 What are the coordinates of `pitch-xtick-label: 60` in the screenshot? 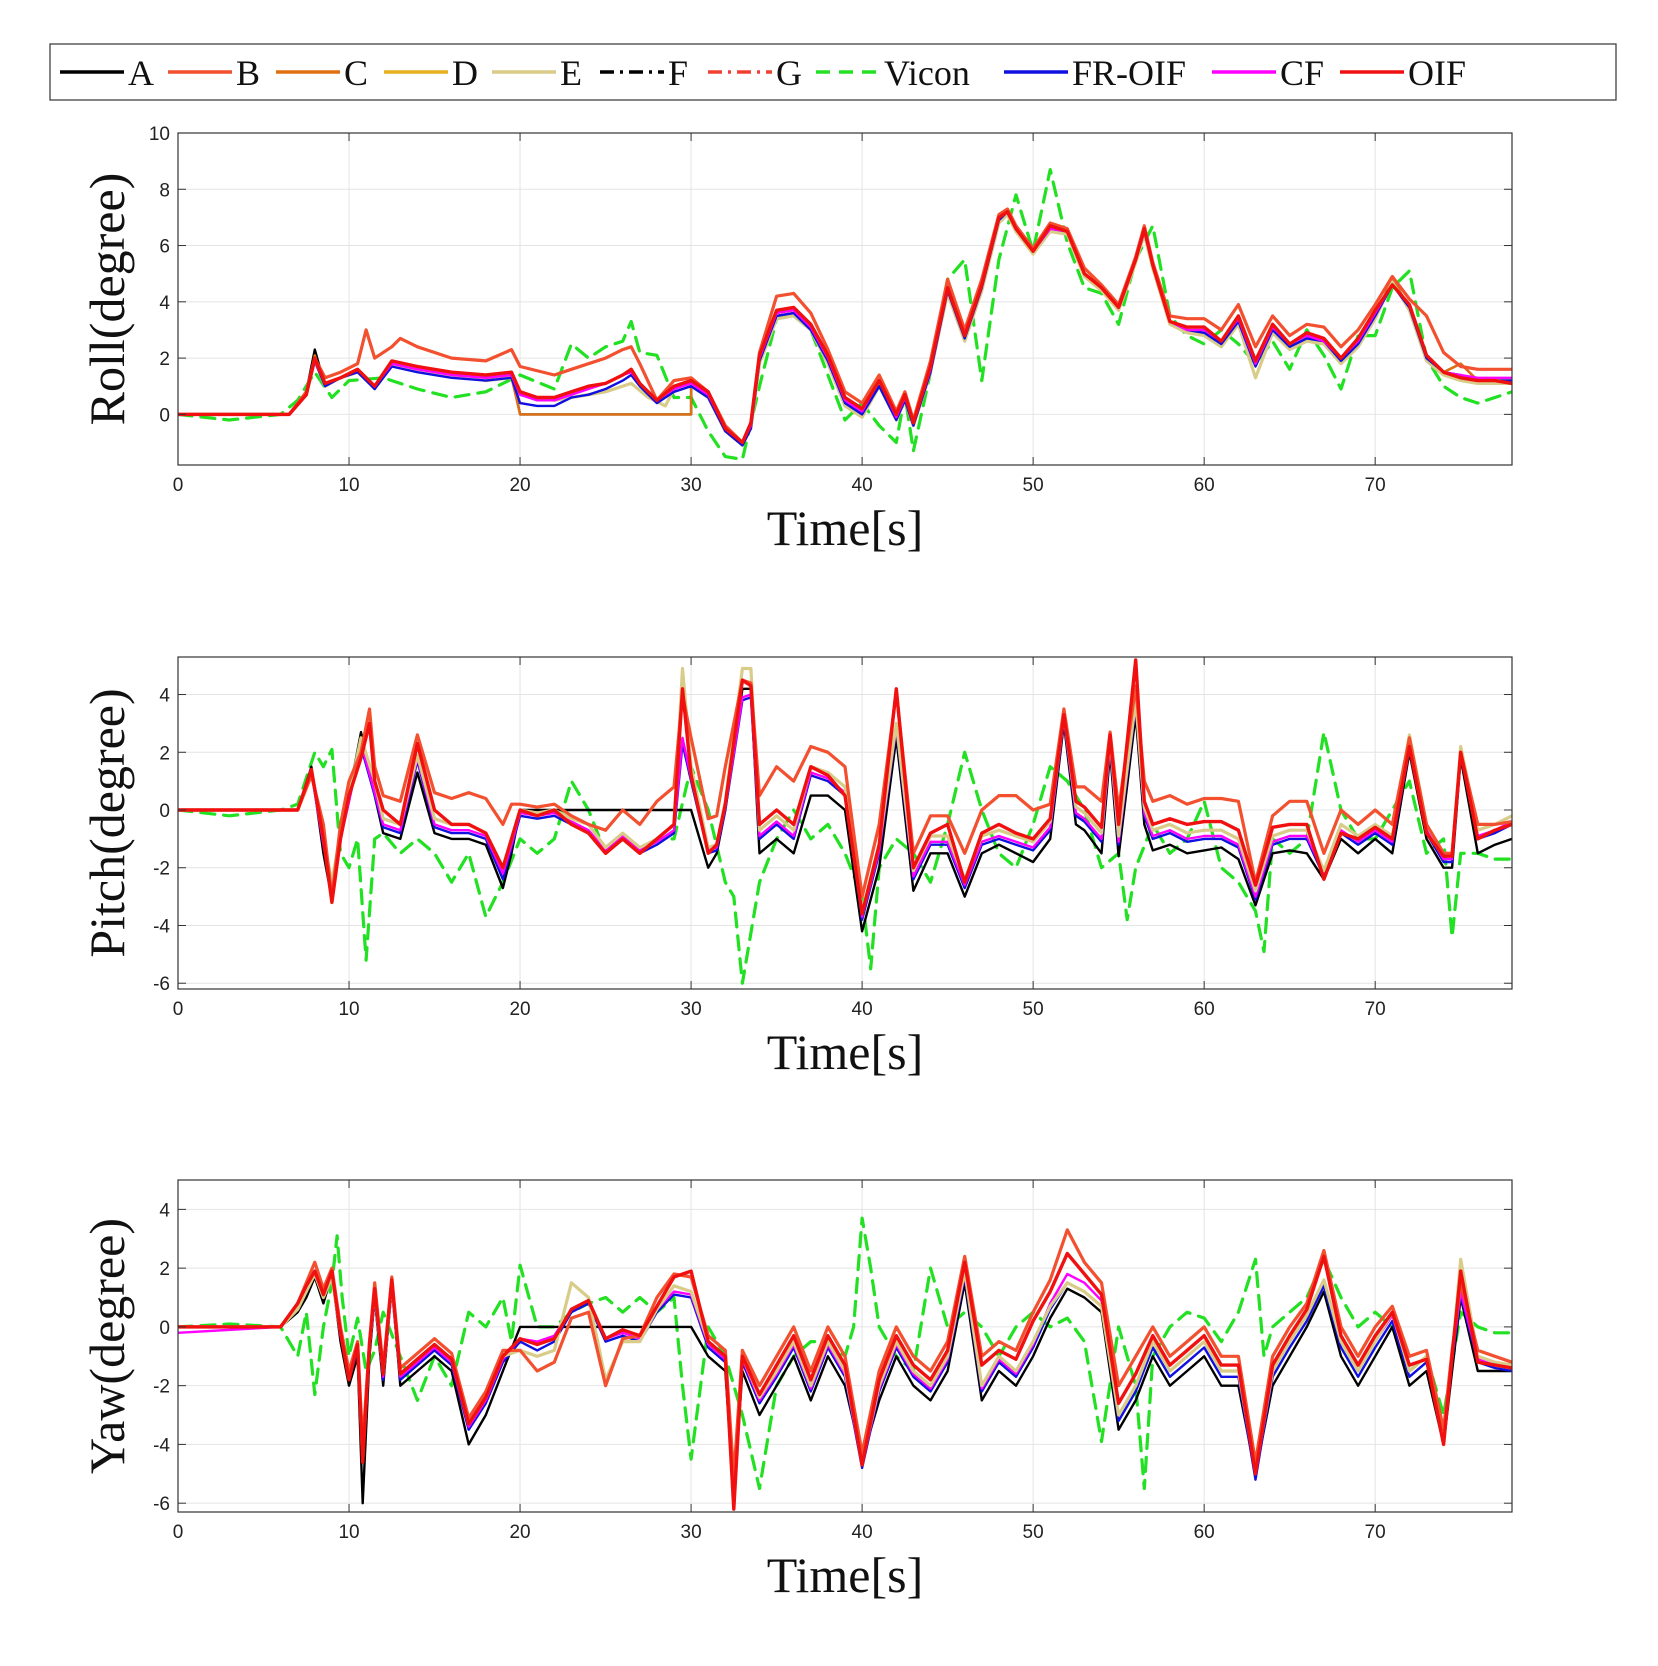 It's located at (1204, 1009).